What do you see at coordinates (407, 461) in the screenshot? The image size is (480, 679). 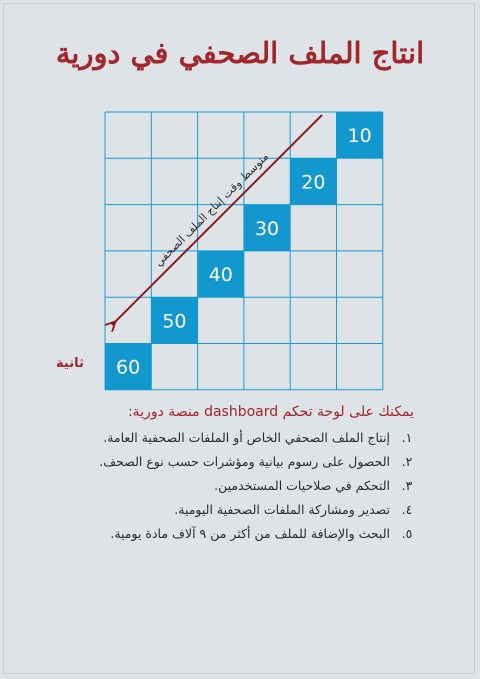 I see `list-number: ٢.` at bounding box center [407, 461].